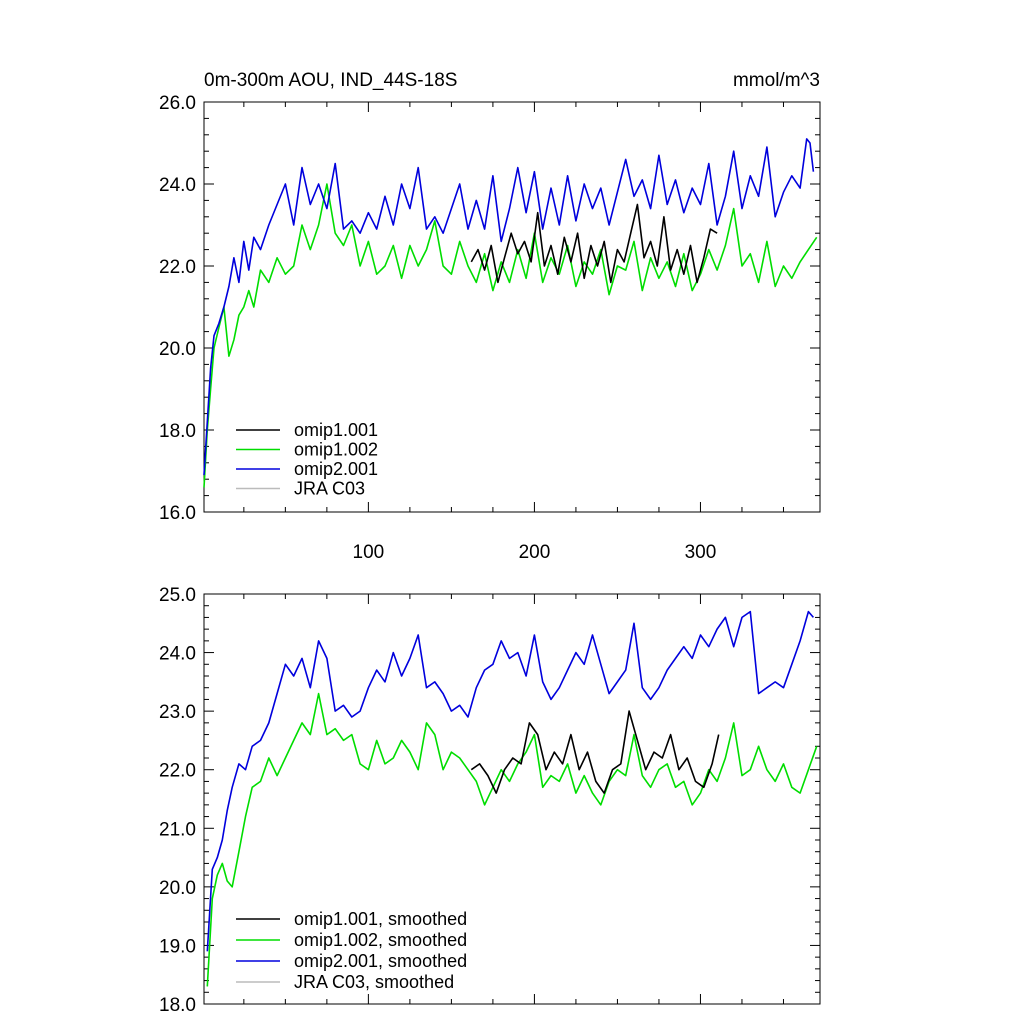 The width and height of the screenshot is (1024, 1029). What do you see at coordinates (330, 80) in the screenshot?
I see `top-panel-title: 0m-300m AOU, IND_44S-18S` at bounding box center [330, 80].